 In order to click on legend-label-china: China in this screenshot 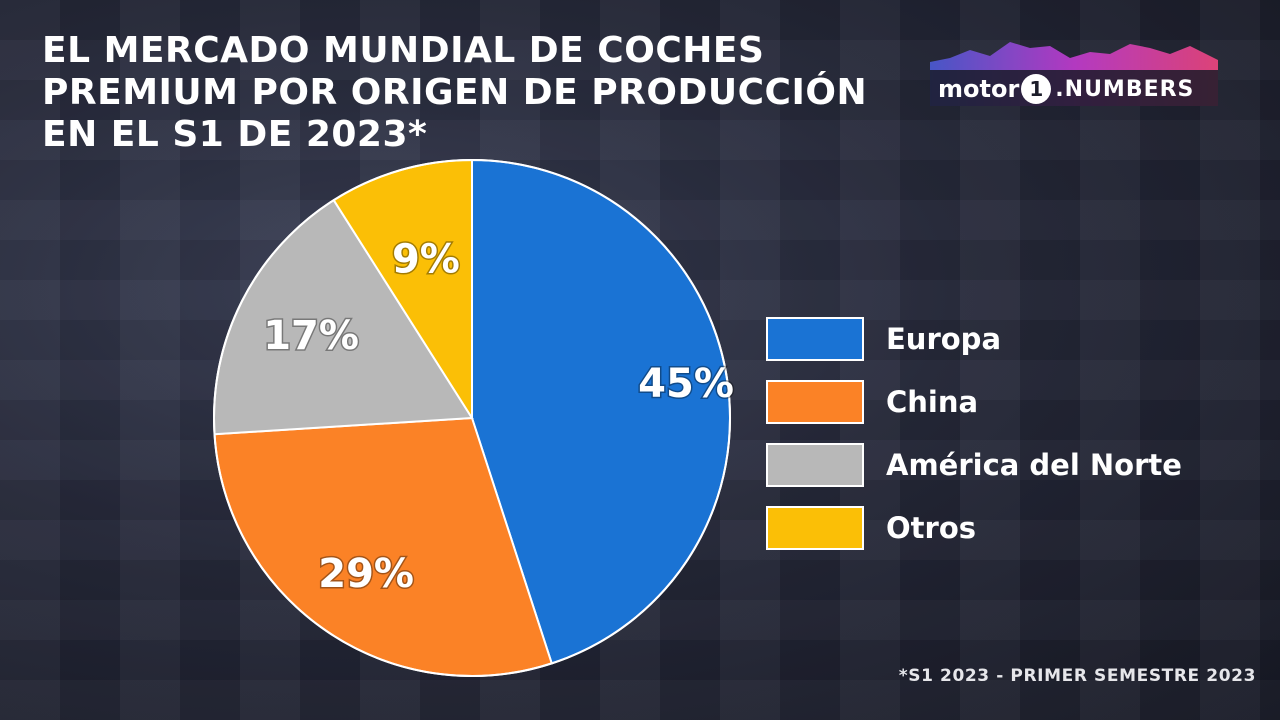, I will do `click(932, 402)`.